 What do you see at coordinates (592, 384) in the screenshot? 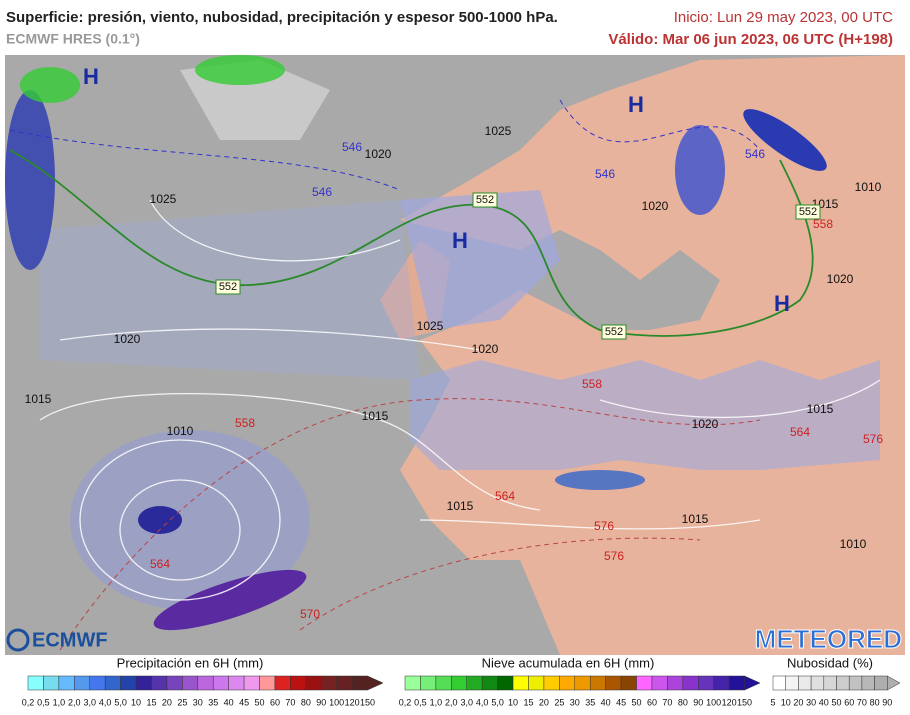
I see `thickness-label: 558` at bounding box center [592, 384].